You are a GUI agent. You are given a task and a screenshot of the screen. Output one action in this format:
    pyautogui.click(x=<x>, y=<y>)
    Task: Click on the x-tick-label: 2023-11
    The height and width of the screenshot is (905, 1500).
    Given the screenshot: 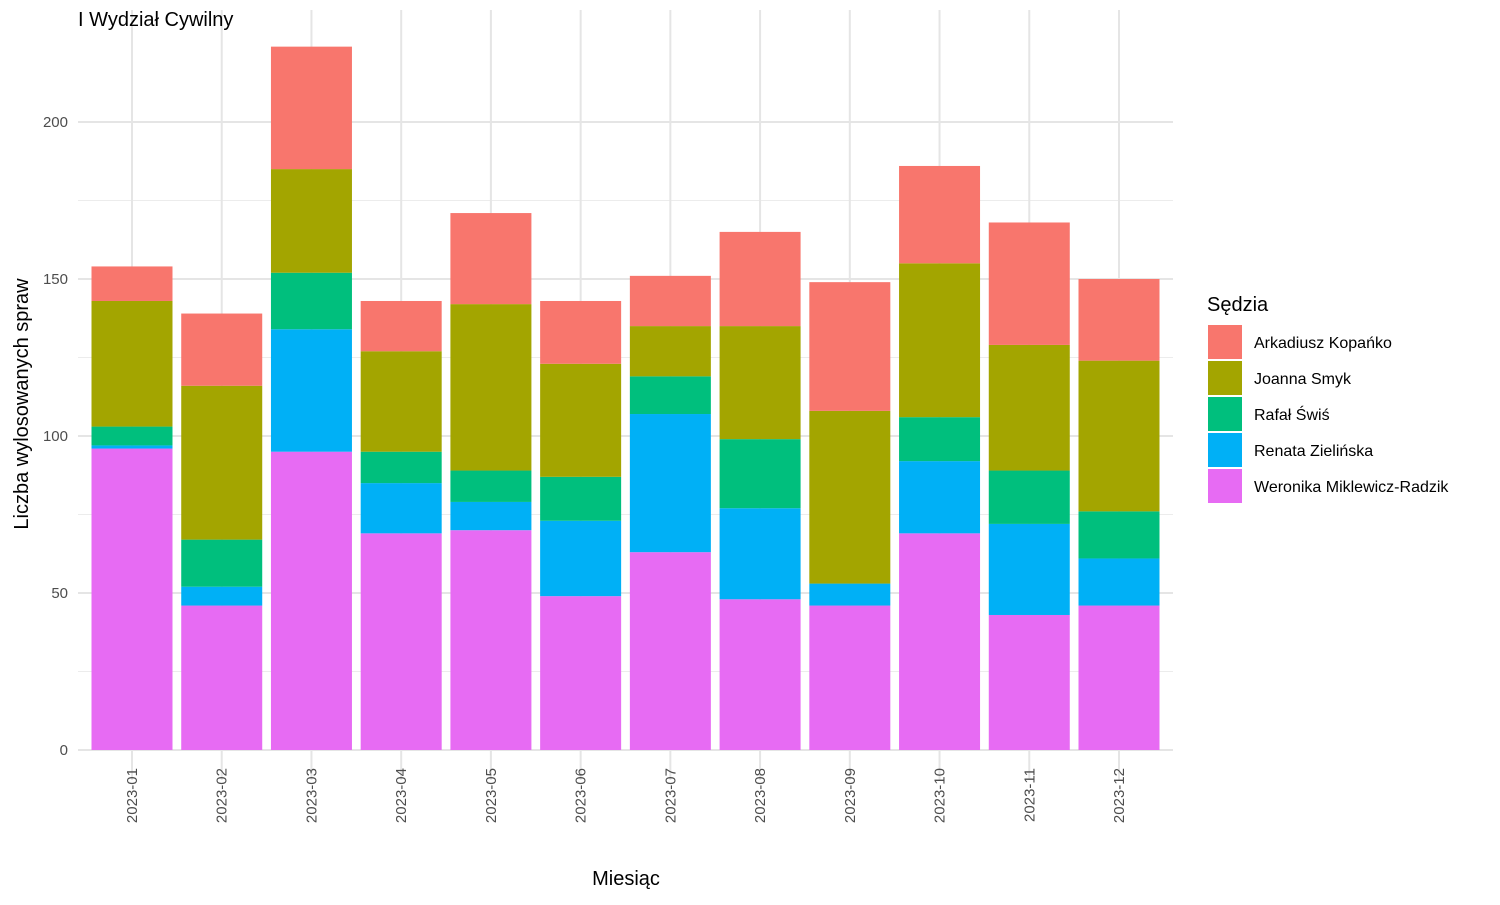 What is the action you would take?
    pyautogui.click(x=1029, y=795)
    